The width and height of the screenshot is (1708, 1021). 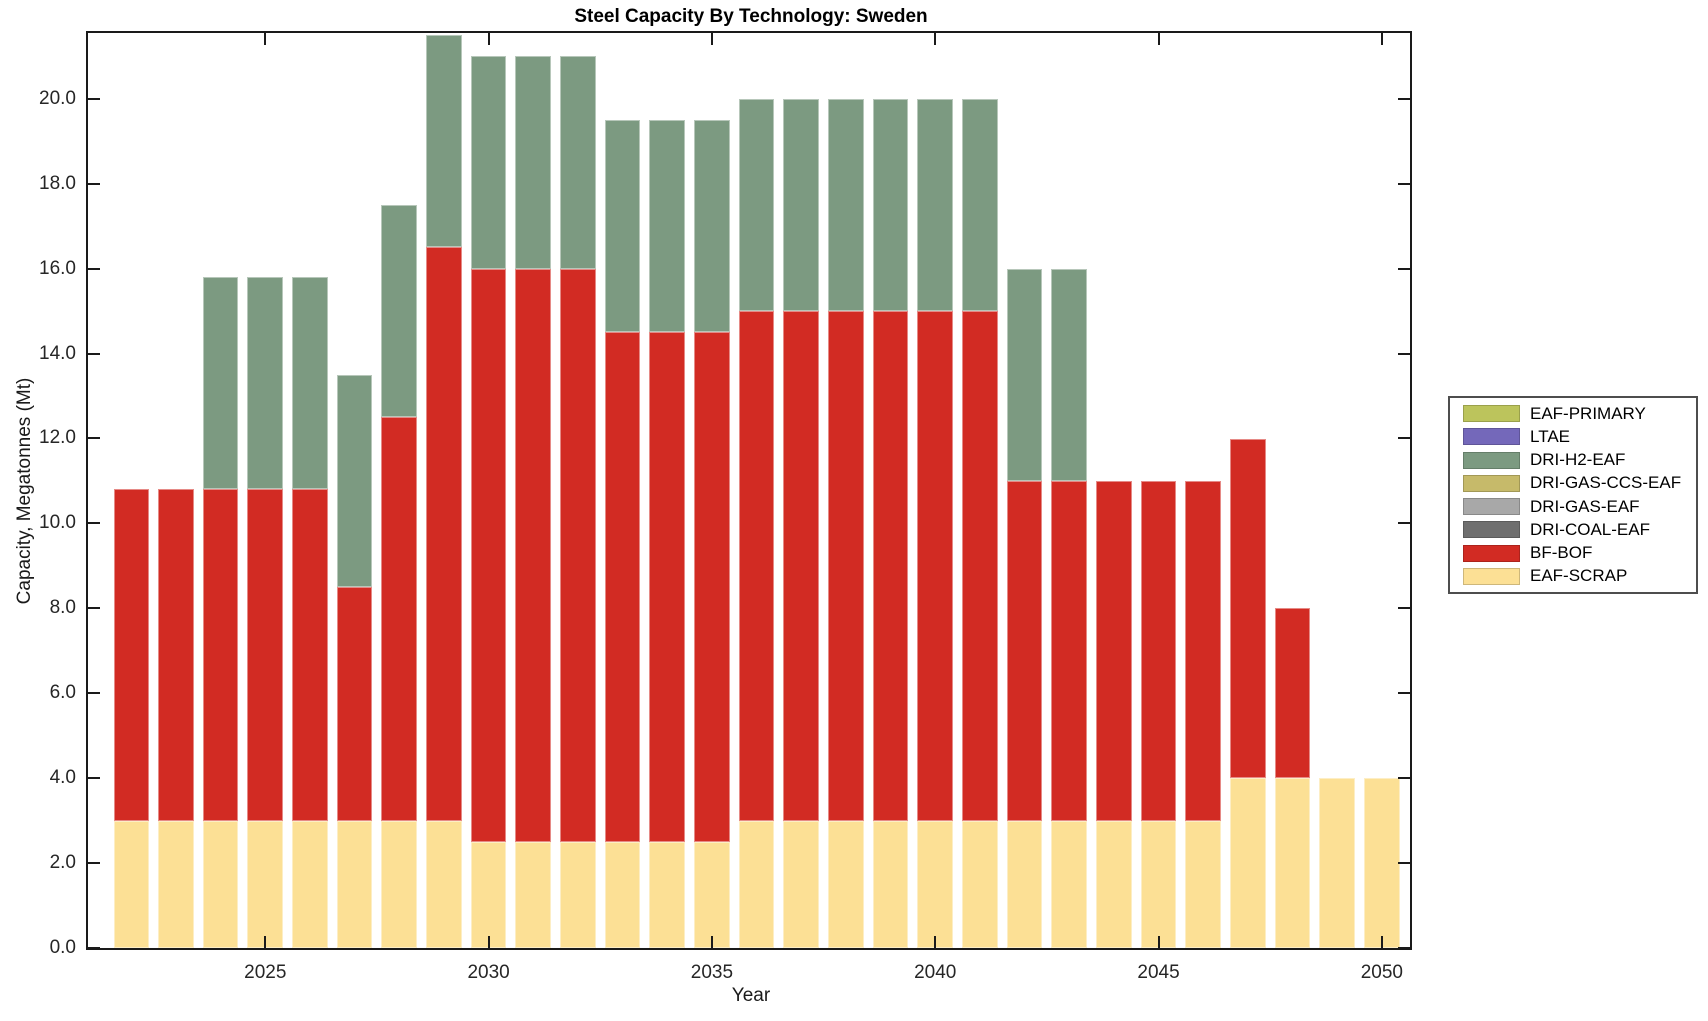 I want to click on legend-label: EAF-SCRAP, so click(x=1579, y=576).